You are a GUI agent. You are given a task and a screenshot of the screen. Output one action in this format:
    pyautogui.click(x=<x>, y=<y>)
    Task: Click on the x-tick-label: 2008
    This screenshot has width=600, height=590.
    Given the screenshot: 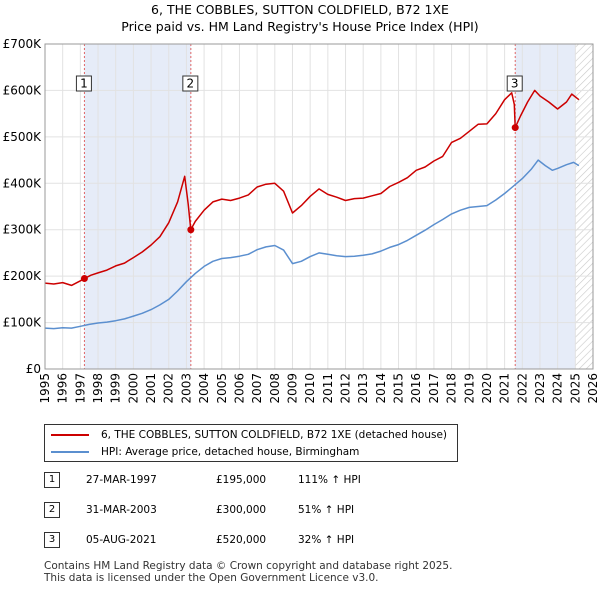 What is the action you would take?
    pyautogui.click(x=275, y=388)
    